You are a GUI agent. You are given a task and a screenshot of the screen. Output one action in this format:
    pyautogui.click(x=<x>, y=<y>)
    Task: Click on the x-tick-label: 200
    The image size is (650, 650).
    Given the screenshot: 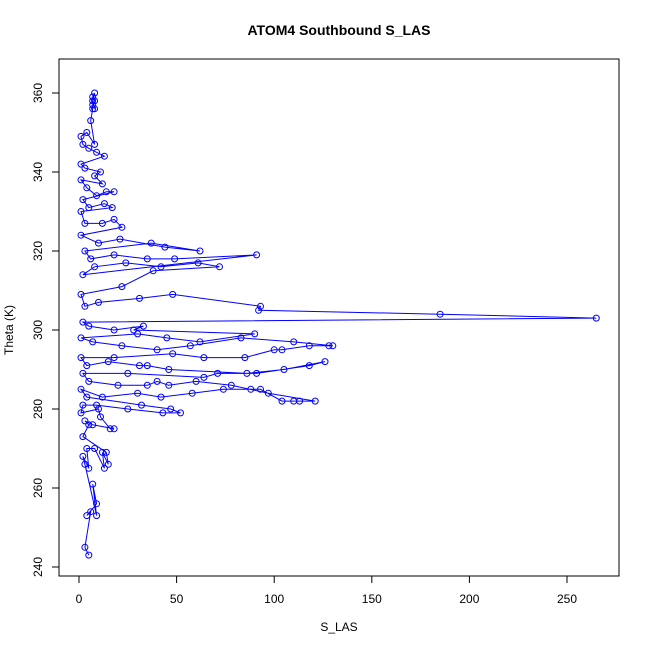 What is the action you would take?
    pyautogui.click(x=469, y=599)
    